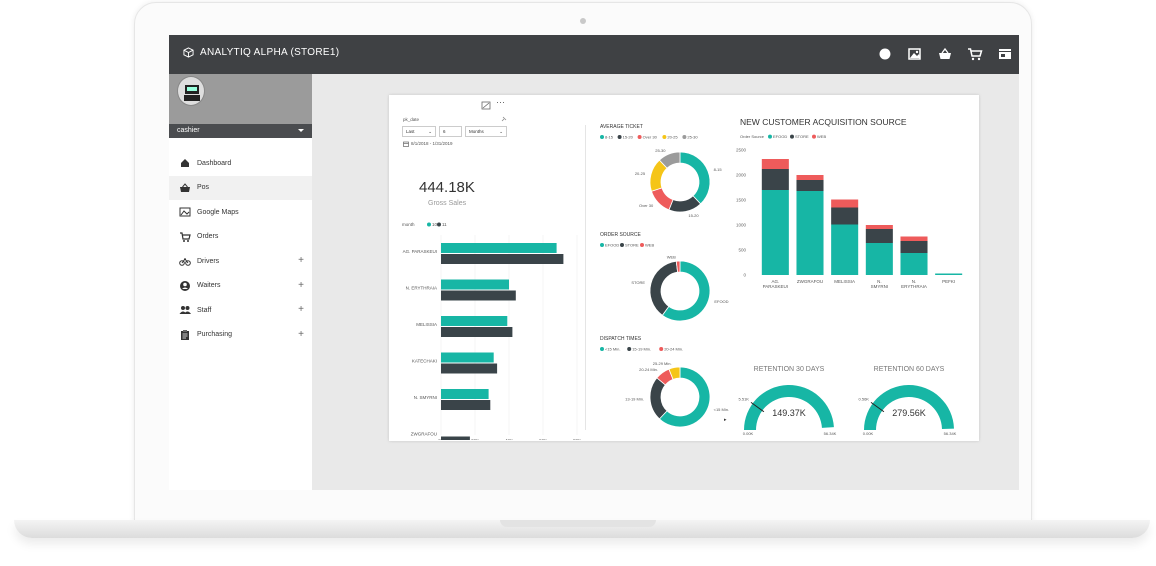 The height and width of the screenshot is (566, 1156). What do you see at coordinates (742, 250) in the screenshot?
I see `y-tick-label: 500` at bounding box center [742, 250].